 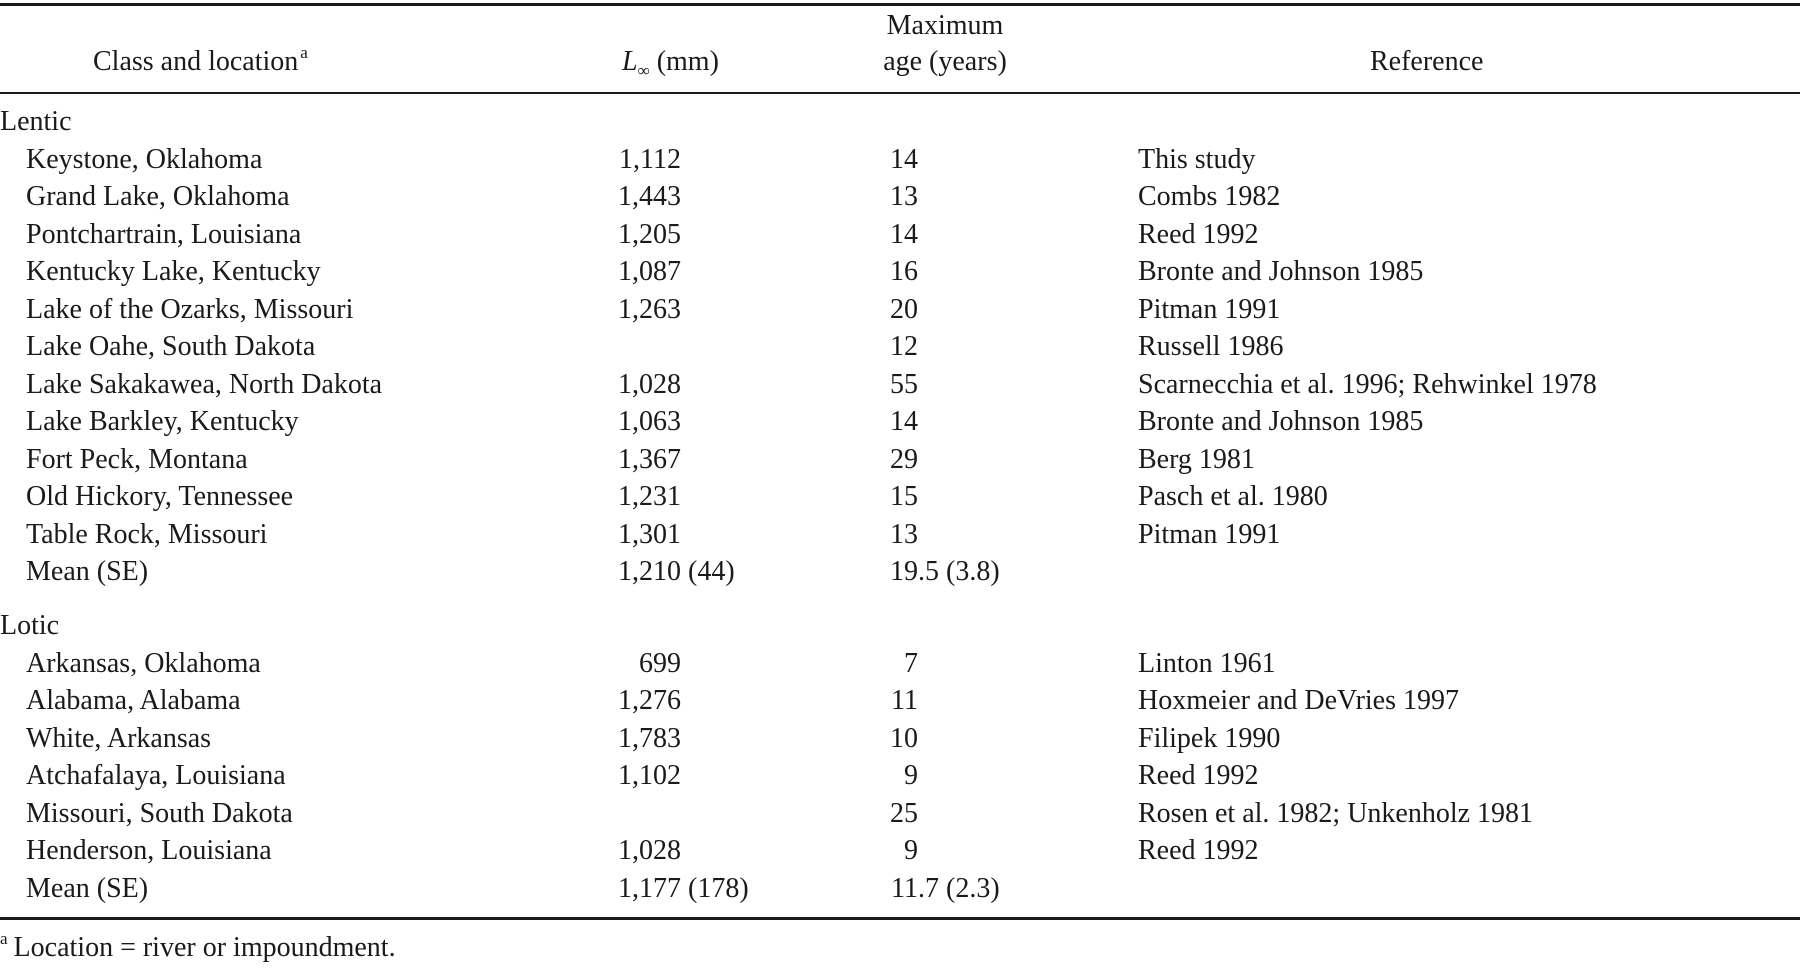 I want to click on max-age-cell: 25, so click(x=904, y=813).